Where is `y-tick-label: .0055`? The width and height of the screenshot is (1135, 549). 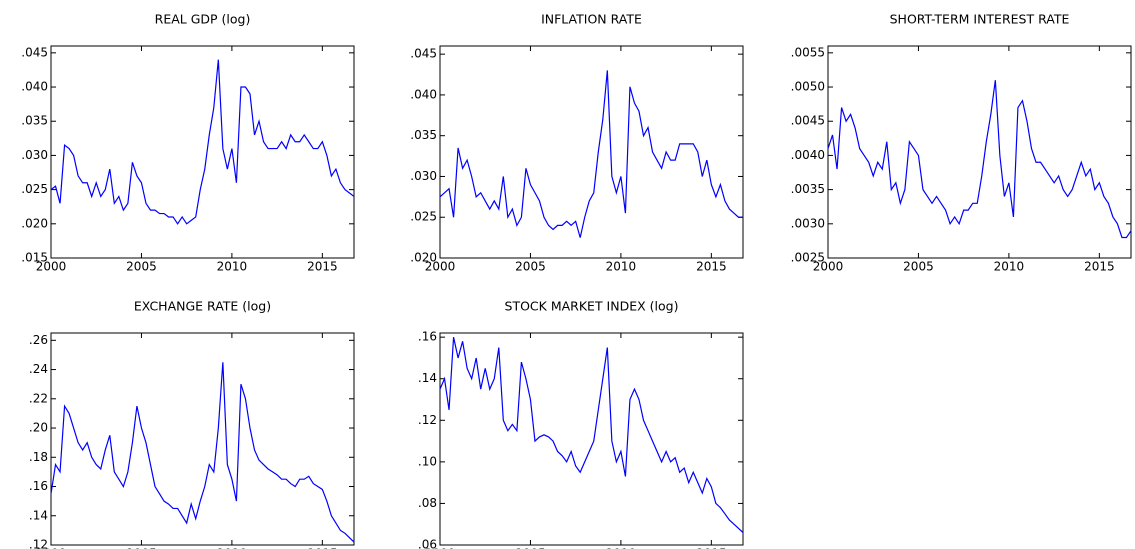
y-tick-label: .0055 is located at coordinates (808, 52).